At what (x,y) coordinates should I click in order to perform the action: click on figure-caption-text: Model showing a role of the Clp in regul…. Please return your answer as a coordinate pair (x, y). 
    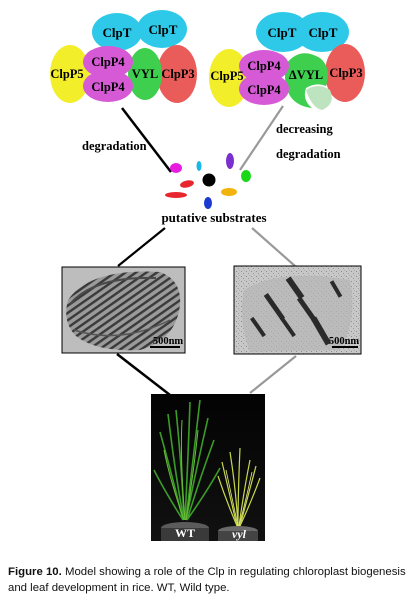
    Looking at the image, I should click on (207, 580).